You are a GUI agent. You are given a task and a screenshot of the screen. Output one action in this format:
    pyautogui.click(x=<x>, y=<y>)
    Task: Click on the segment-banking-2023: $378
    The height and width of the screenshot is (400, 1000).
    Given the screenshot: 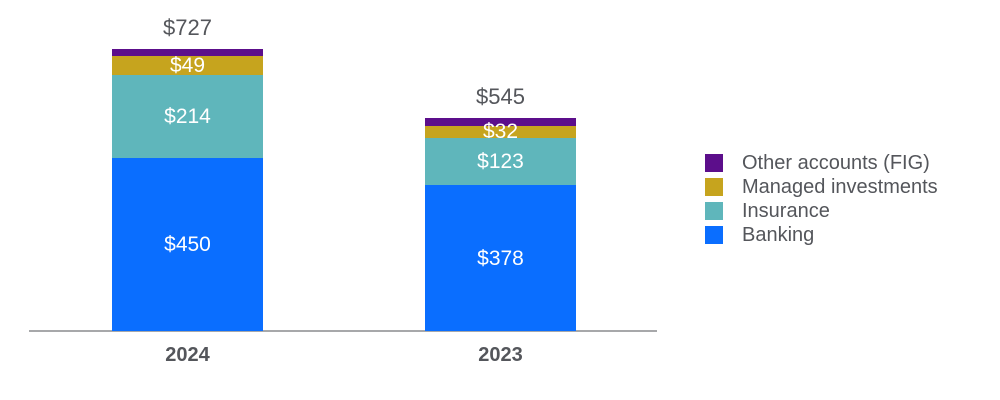 What is the action you would take?
    pyautogui.click(x=500, y=258)
    